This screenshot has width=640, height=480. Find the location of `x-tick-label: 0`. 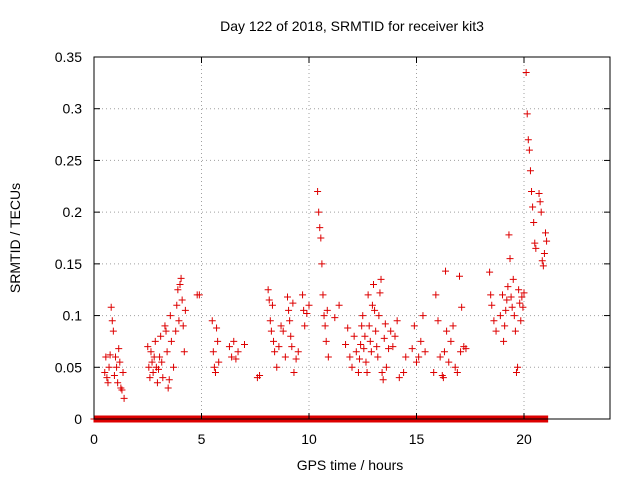

x-tick-label: 0 is located at coordinates (94, 439).